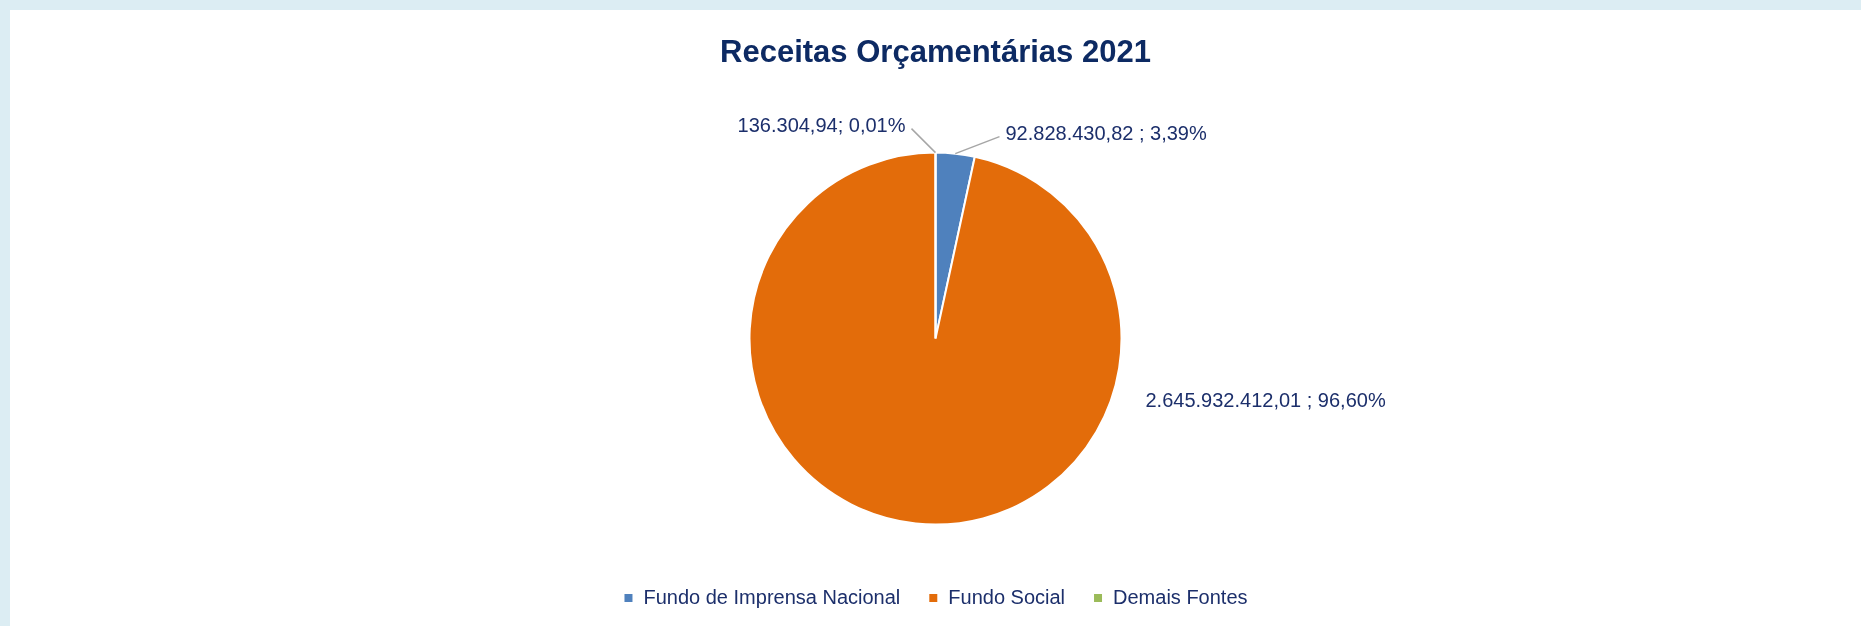 The height and width of the screenshot is (626, 1861). What do you see at coordinates (1265, 400) in the screenshot?
I see `data-label: 2.645.932.412,01 ; 96,60%` at bounding box center [1265, 400].